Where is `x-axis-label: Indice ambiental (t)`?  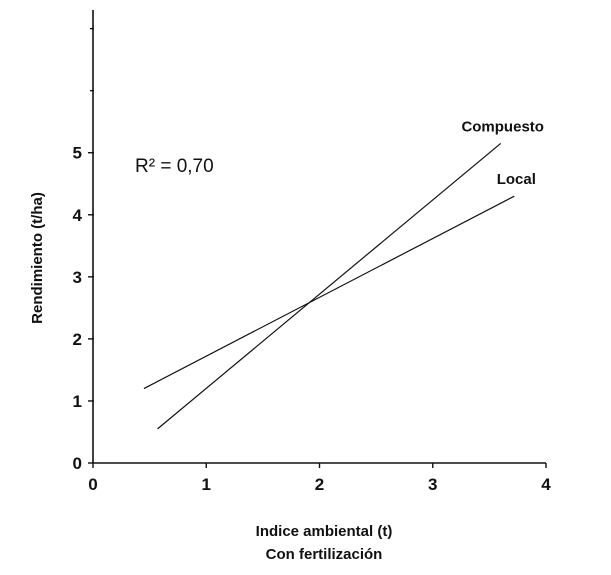 x-axis-label: Indice ambiental (t) is located at coordinates (324, 531).